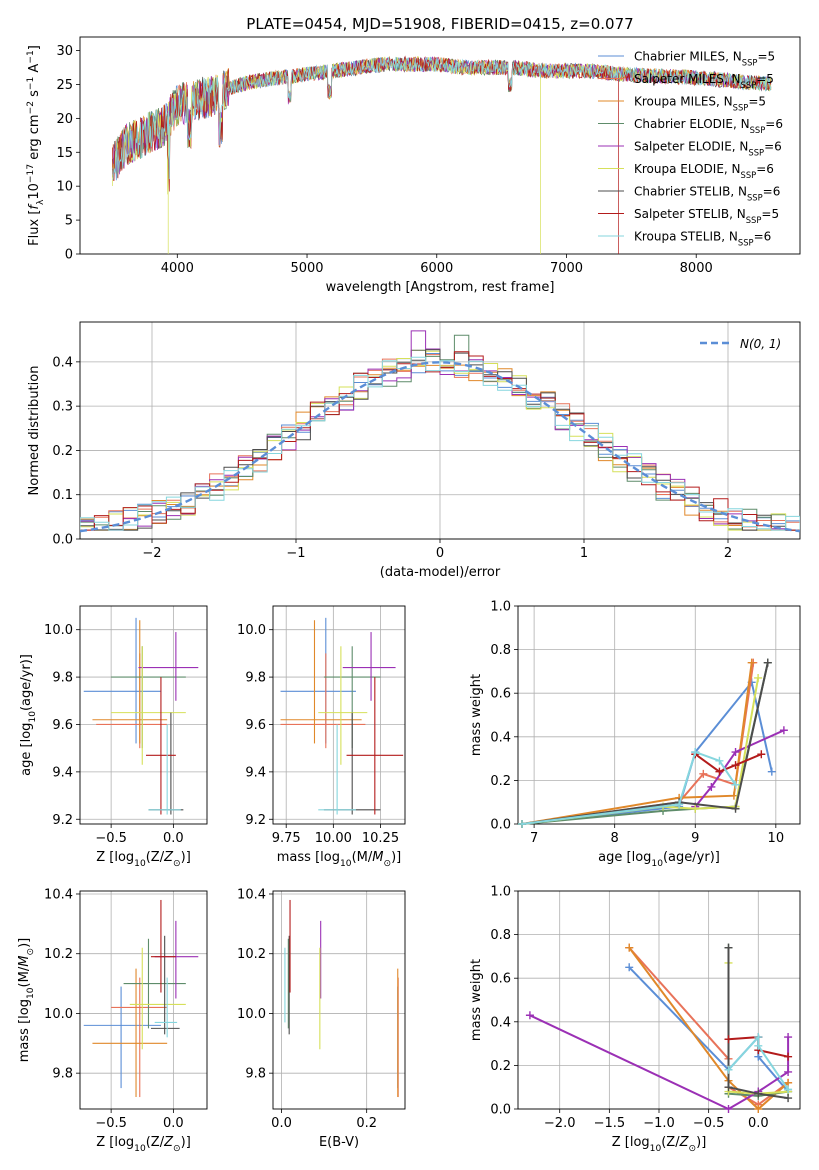  What do you see at coordinates (380, 838) in the screenshot?
I see `age_vs_mass-x-tick-label: 10.25` at bounding box center [380, 838].